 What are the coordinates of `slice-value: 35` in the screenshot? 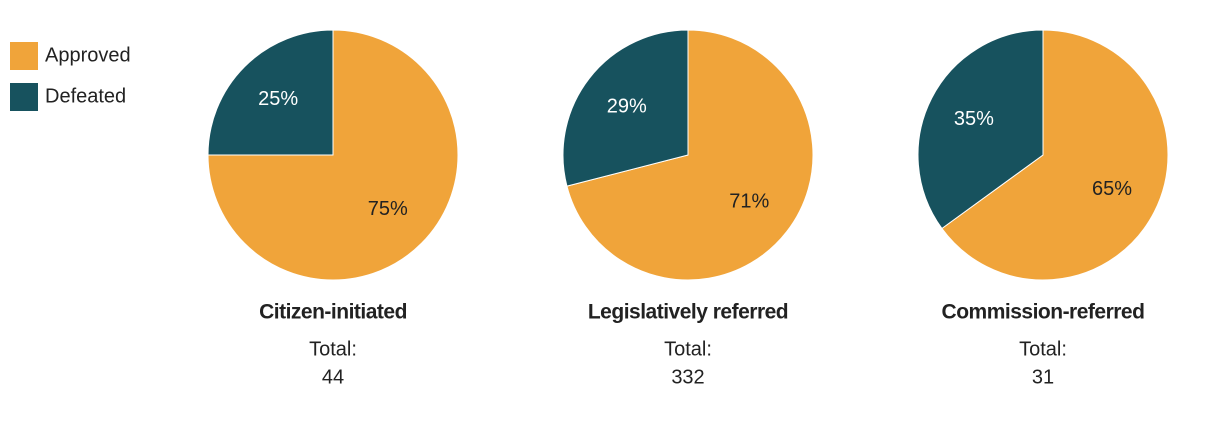 It's located at (965, 119).